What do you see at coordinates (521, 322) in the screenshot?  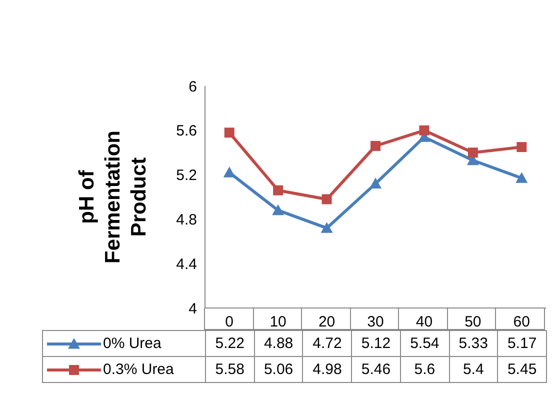 I see `x-tick-label: 60` at bounding box center [521, 322].